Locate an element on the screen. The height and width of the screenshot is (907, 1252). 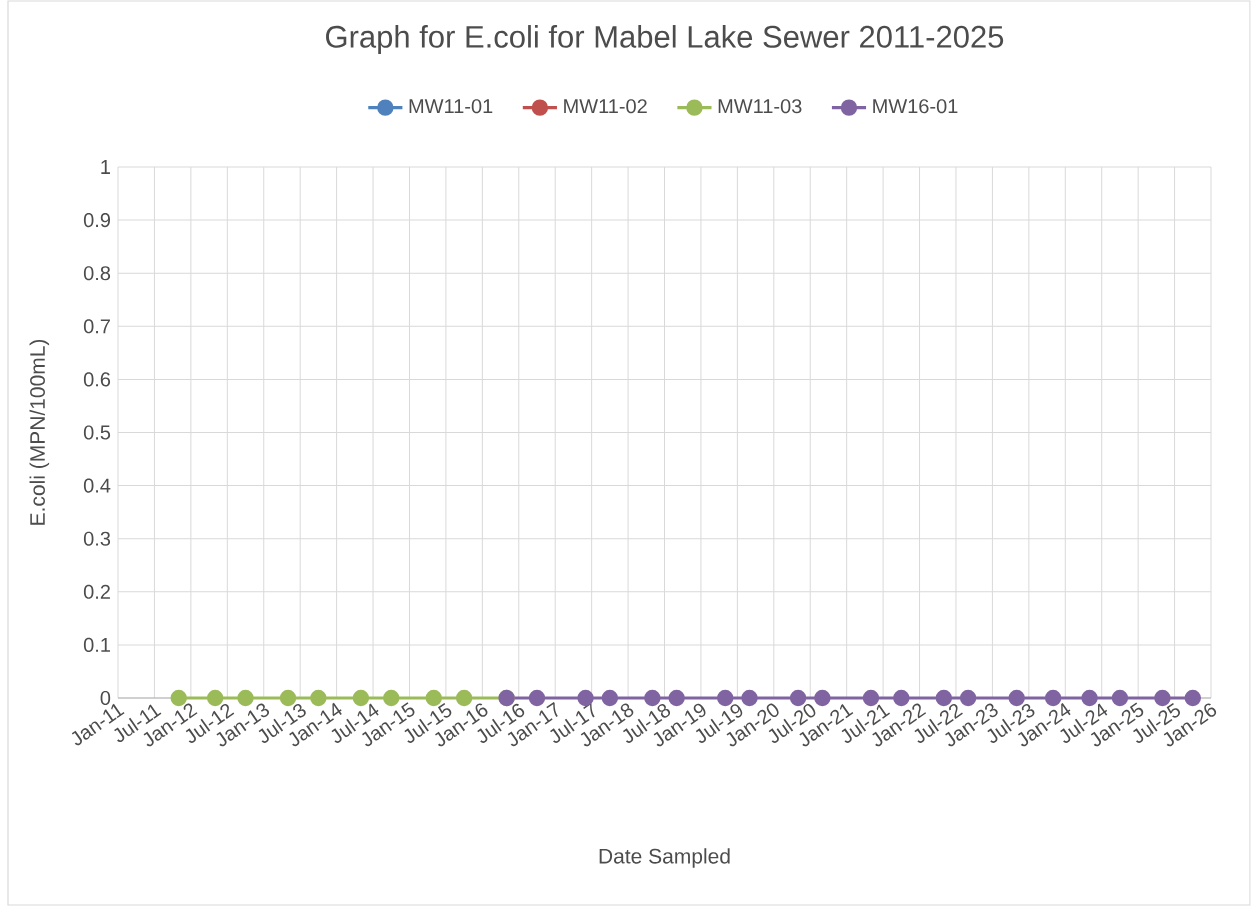
y-tick-label: 0.1 is located at coordinates (96, 644).